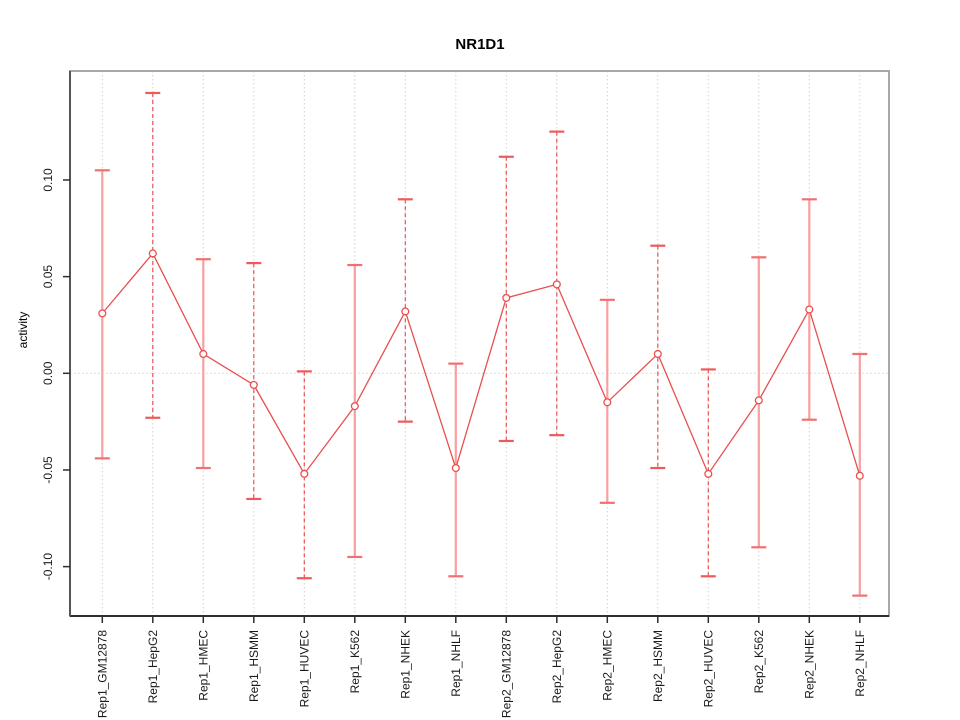 The image size is (960, 720). I want to click on x-tick-label: Rep2_HSMM, so click(658, 666).